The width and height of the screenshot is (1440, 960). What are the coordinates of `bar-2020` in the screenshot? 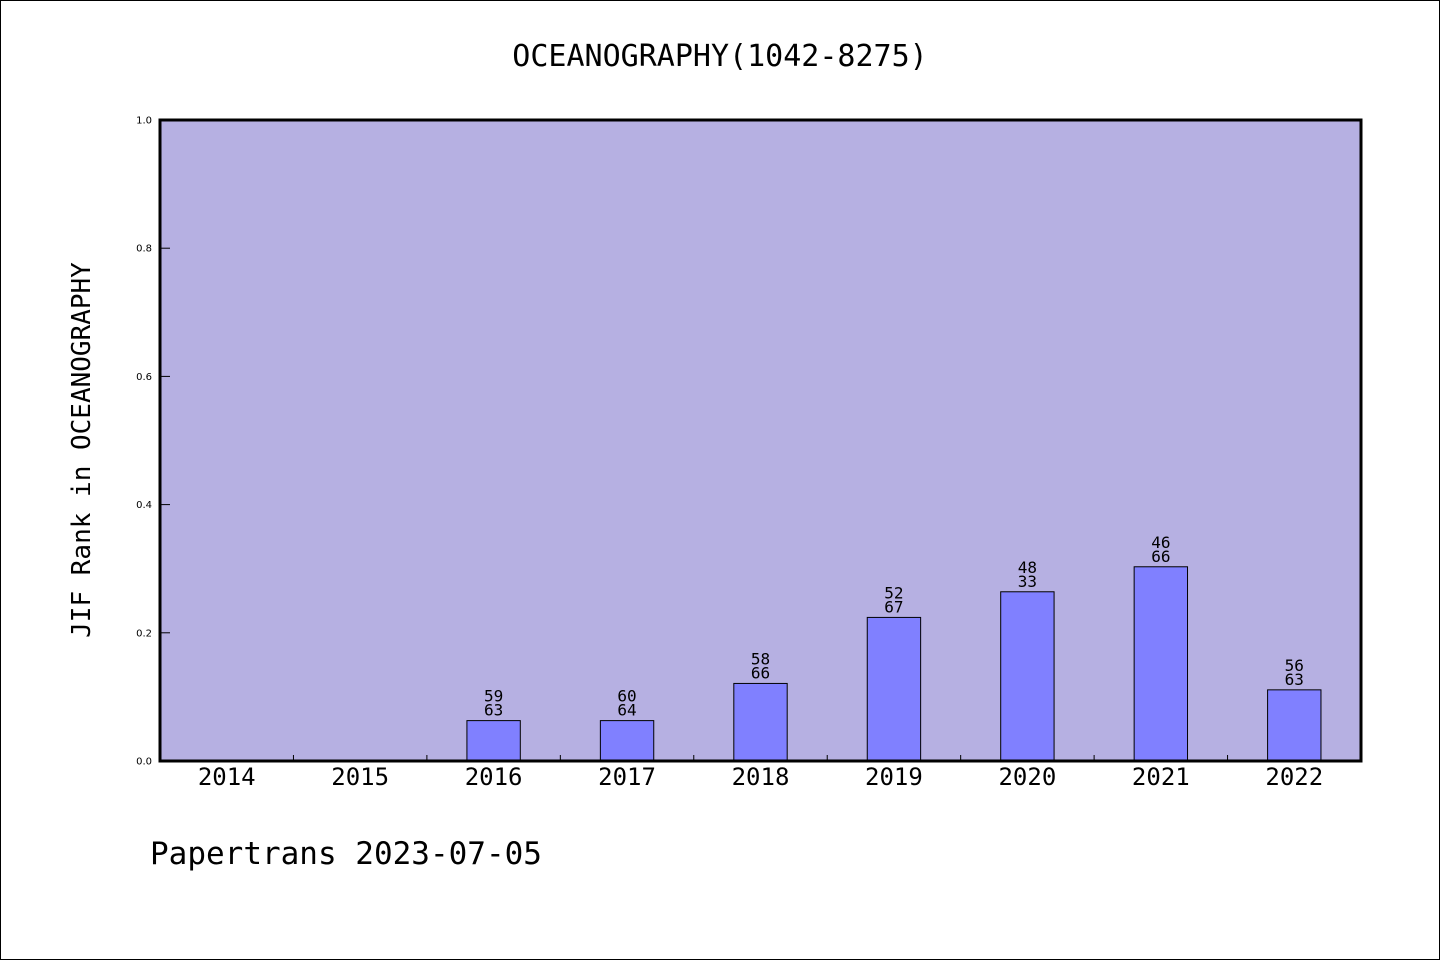 It's located at (1027, 676).